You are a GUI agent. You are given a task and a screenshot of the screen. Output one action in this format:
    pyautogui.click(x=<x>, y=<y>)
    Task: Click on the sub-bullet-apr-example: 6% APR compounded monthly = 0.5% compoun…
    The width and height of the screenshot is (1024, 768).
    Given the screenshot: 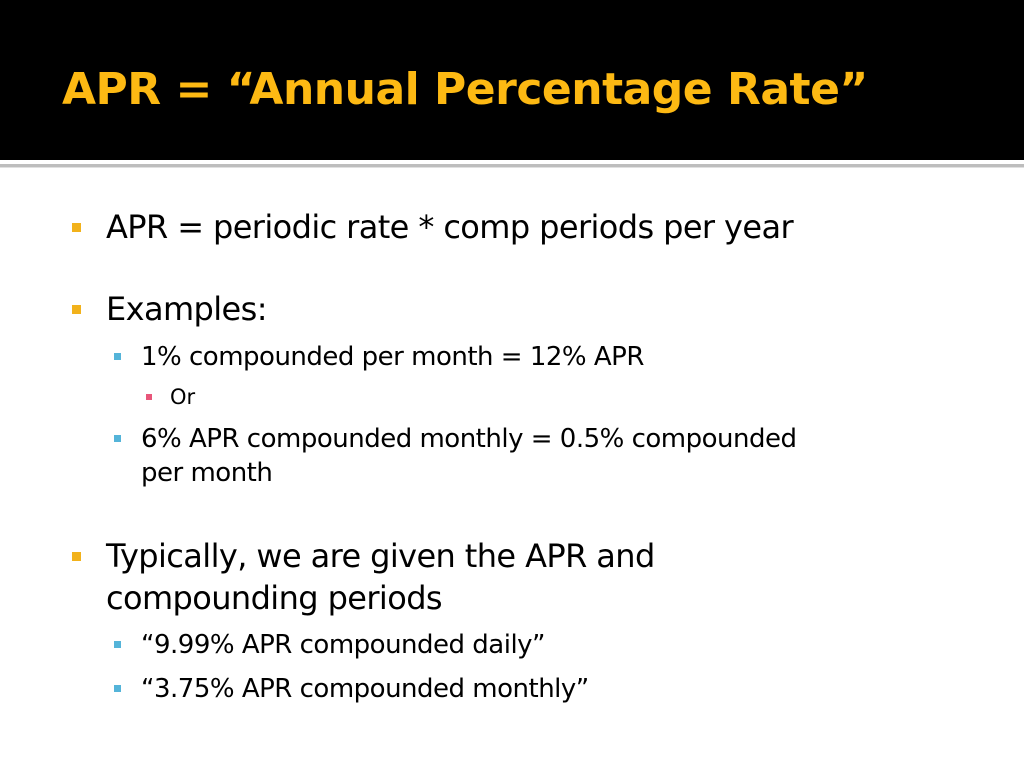 What is the action you would take?
    pyautogui.click(x=455, y=439)
    